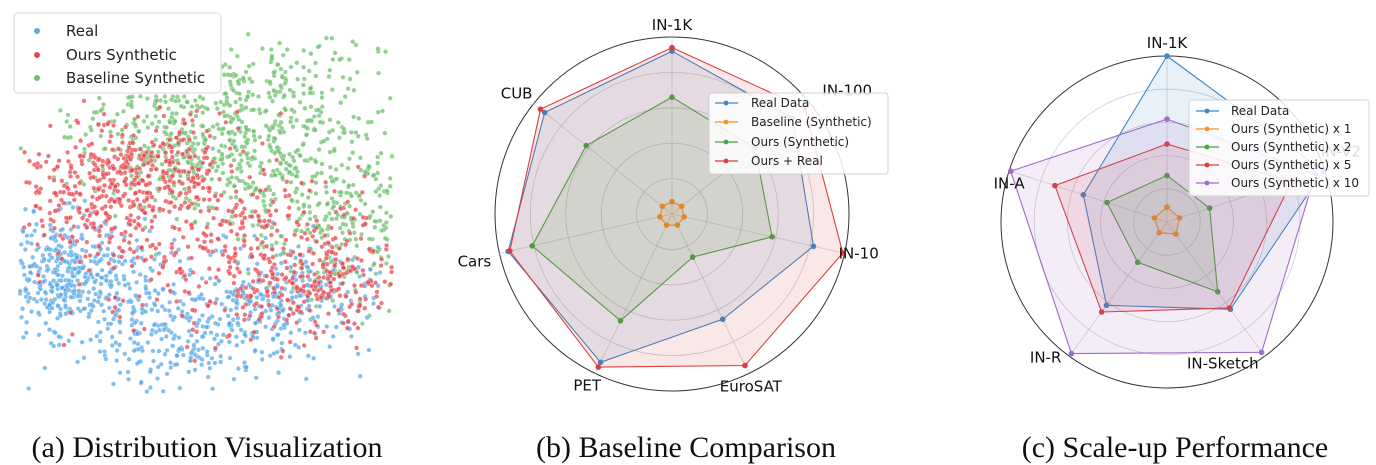  Describe the element at coordinates (135, 78) in the screenshot. I see `legend-label-baseline: Baseline Synthetic` at that location.